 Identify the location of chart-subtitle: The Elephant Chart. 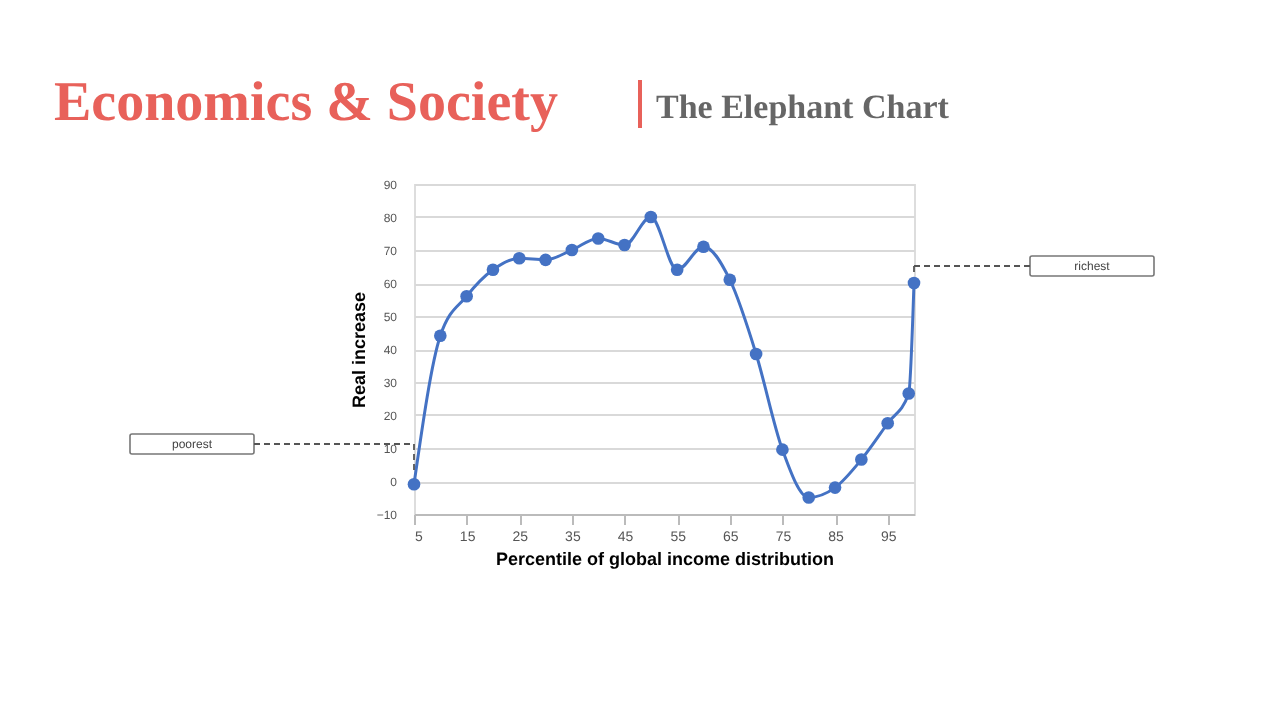
(803, 107).